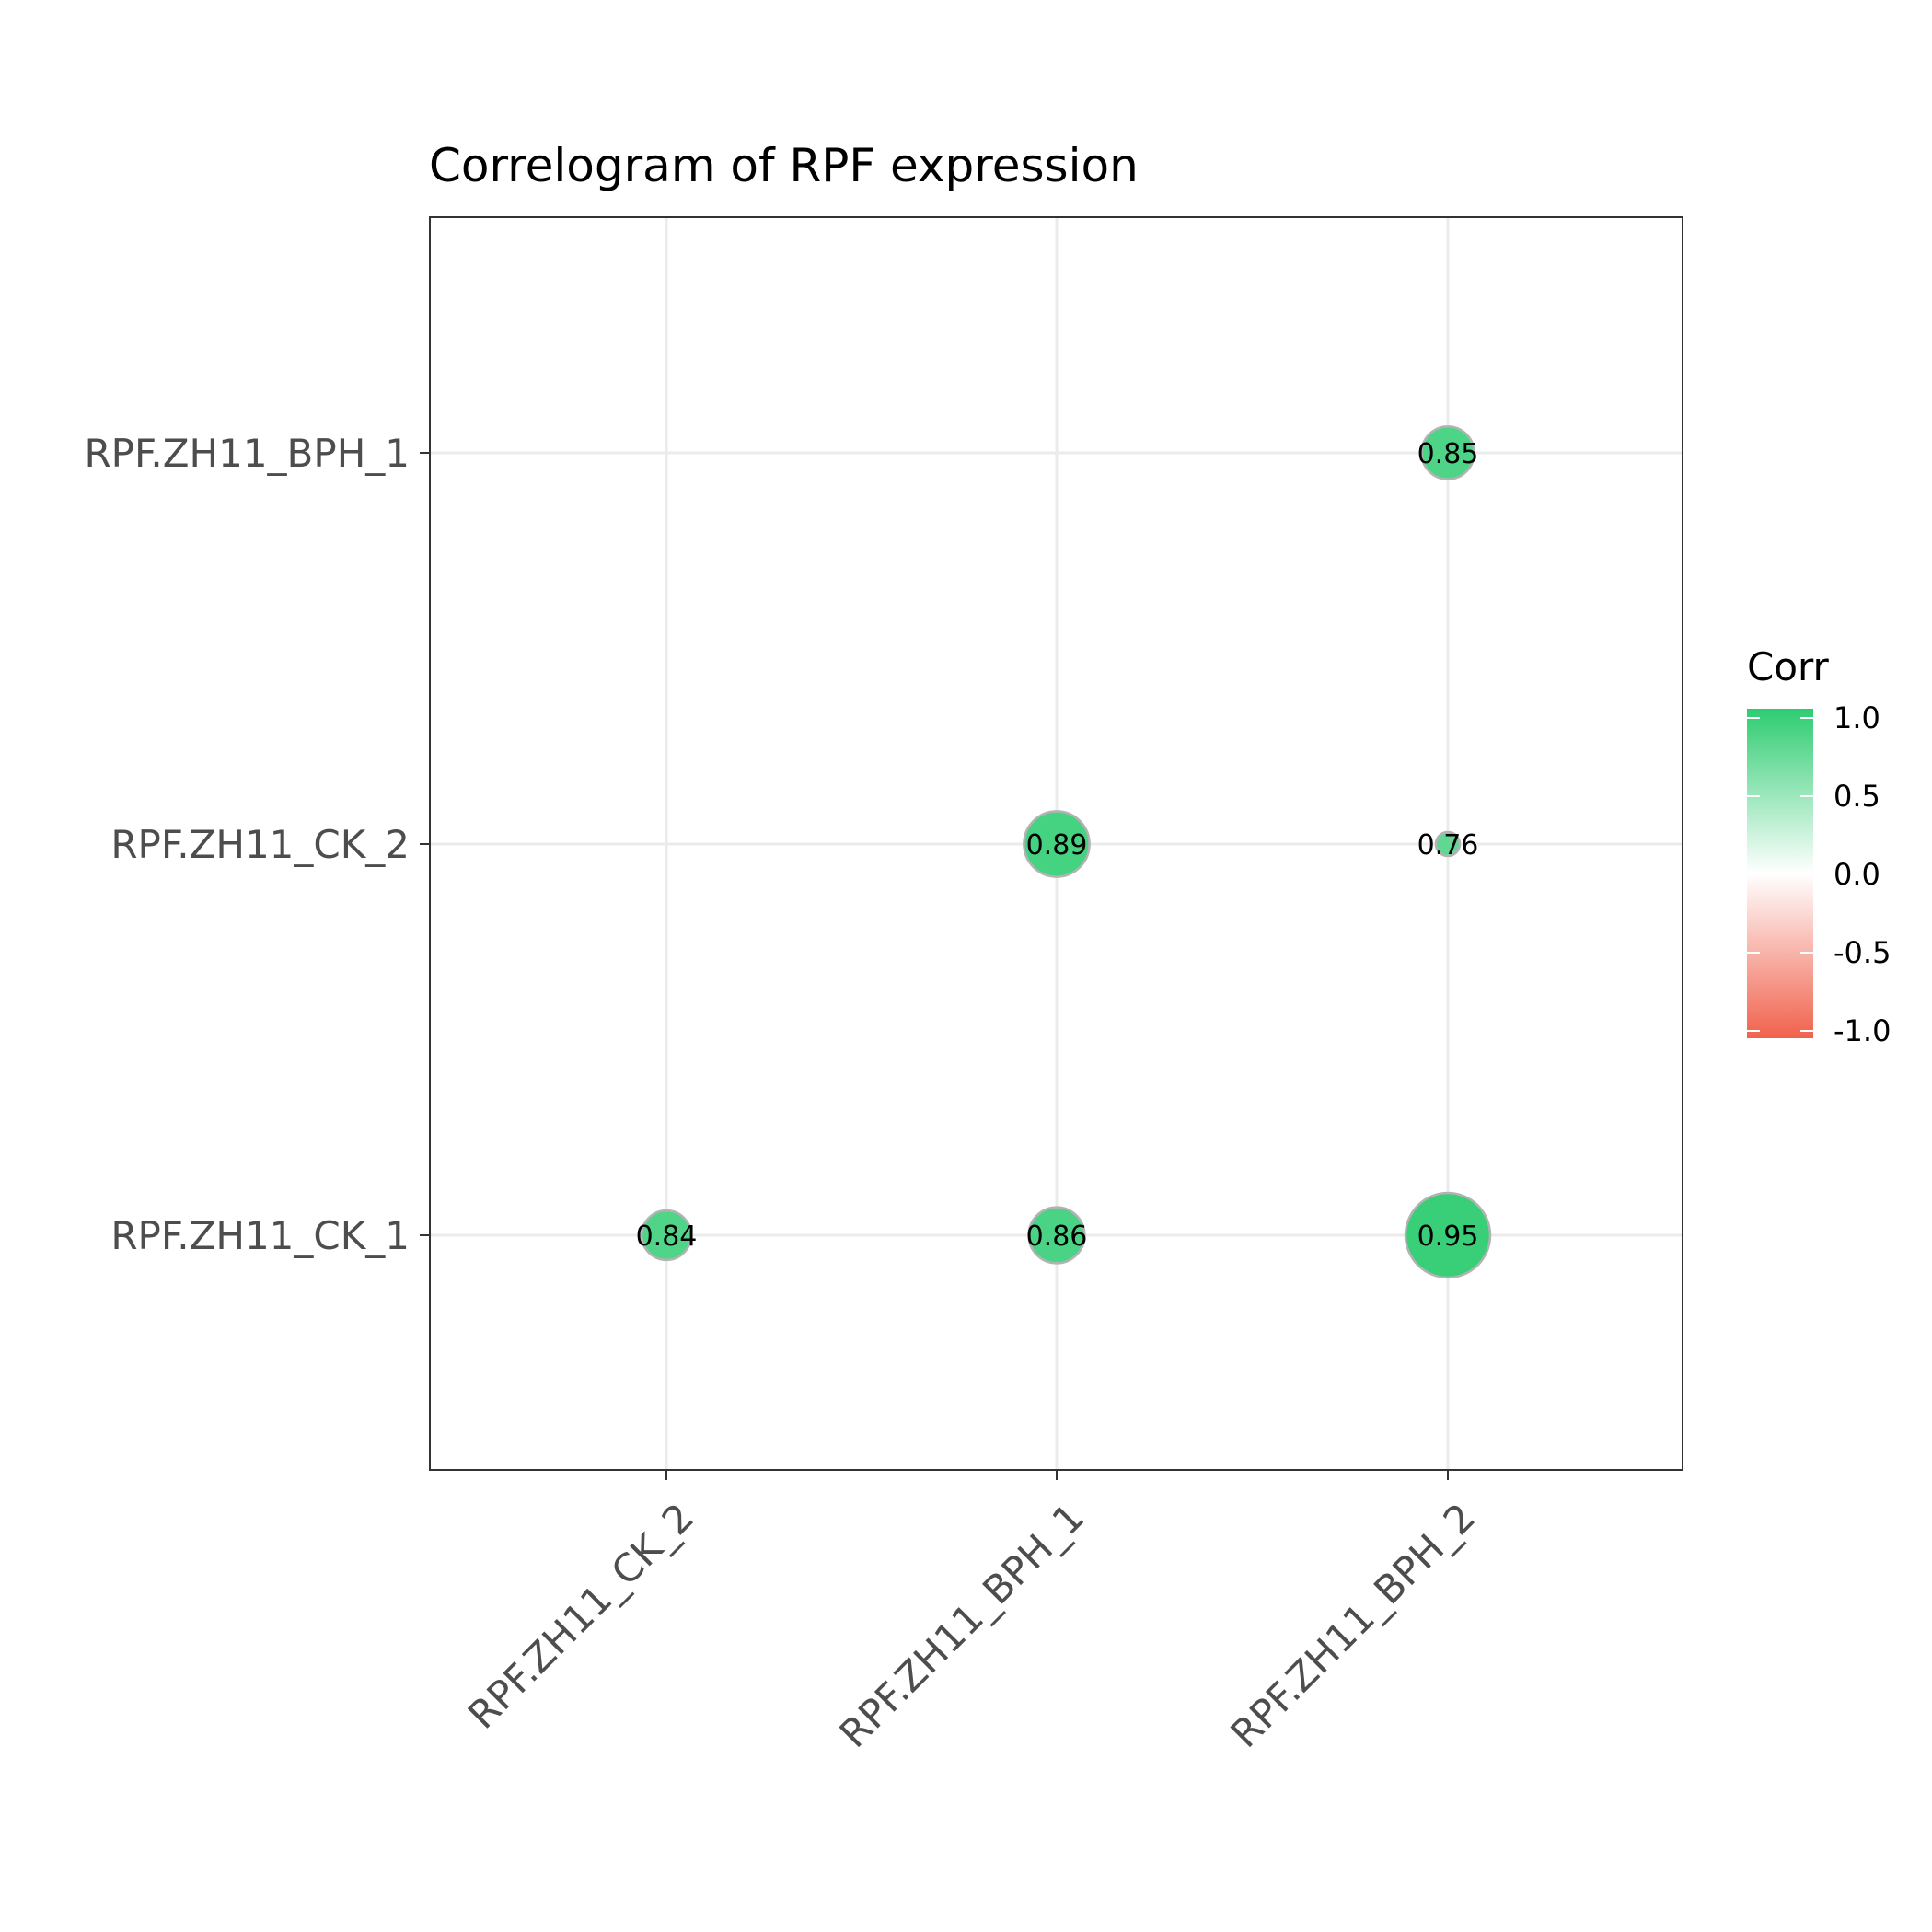  What do you see at coordinates (1857, 875) in the screenshot?
I see `legend-tick-label: 0.0` at bounding box center [1857, 875].